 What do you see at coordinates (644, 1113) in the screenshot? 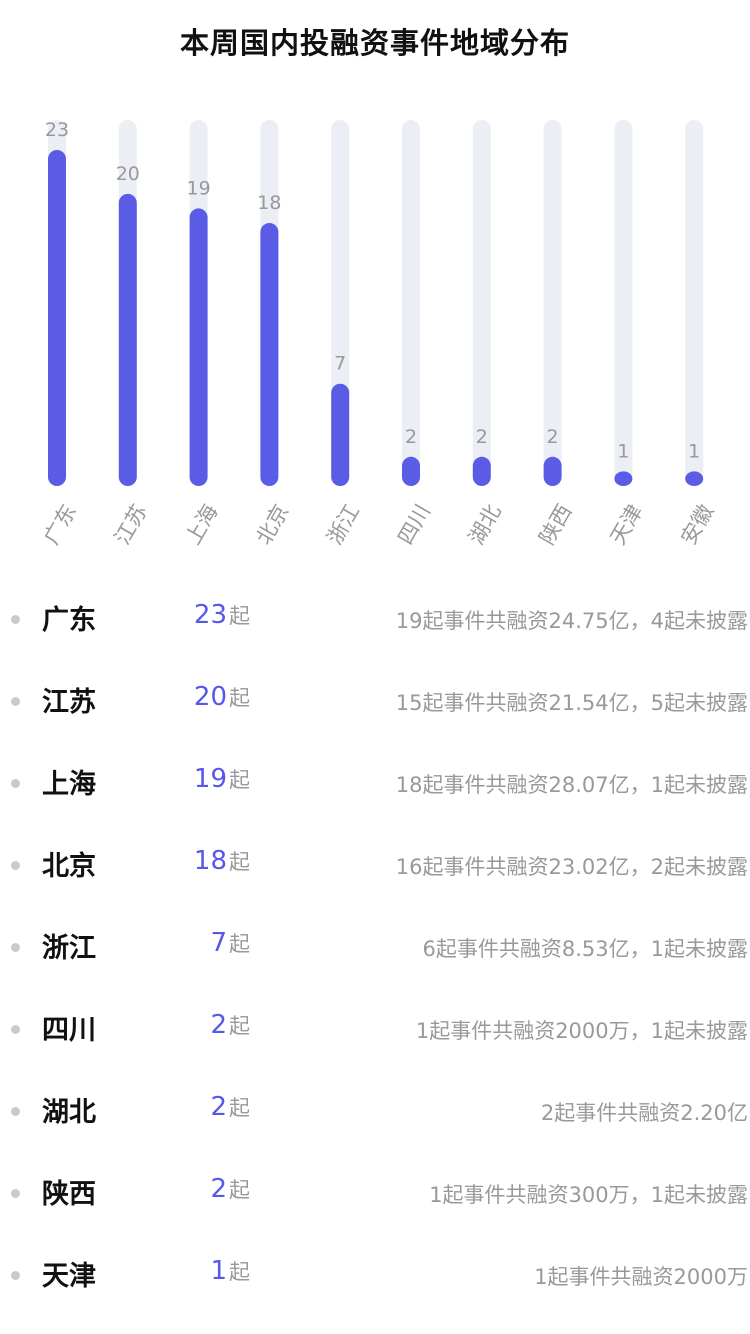
I see `financing-detail: 2起事件共融资2.20亿` at bounding box center [644, 1113].